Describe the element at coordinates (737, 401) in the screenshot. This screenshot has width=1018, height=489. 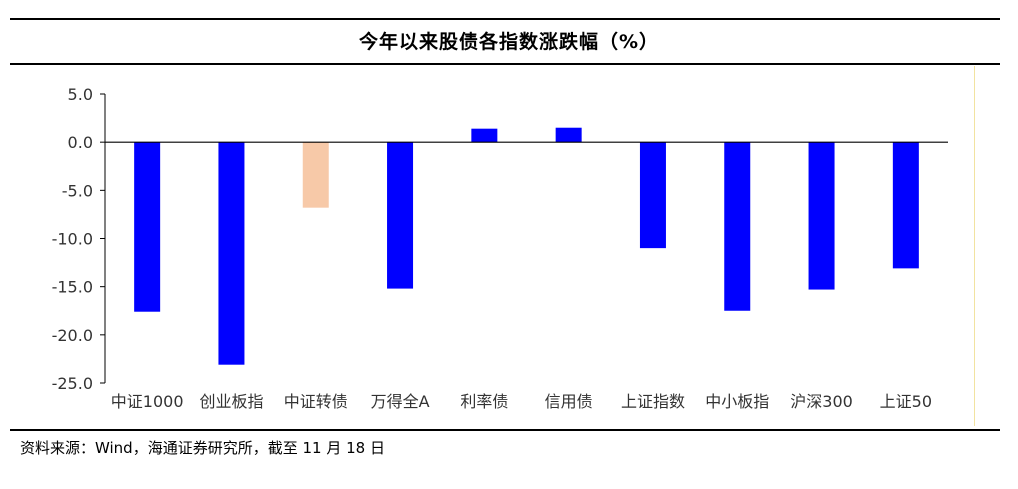
I see `x-tick-label: 中小板指` at that location.